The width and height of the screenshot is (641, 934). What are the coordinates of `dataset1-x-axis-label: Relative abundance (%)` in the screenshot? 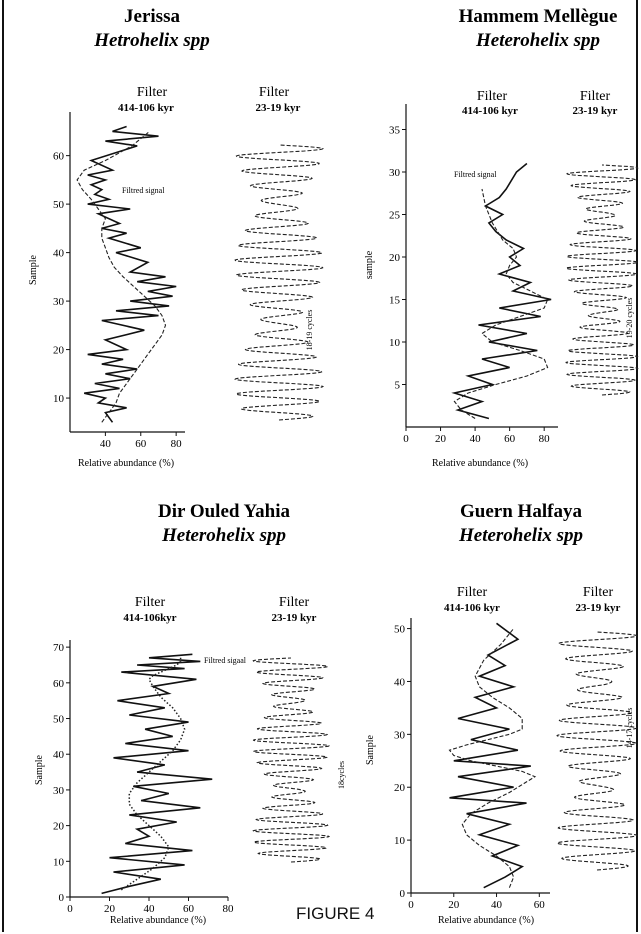 It's located at (126, 463).